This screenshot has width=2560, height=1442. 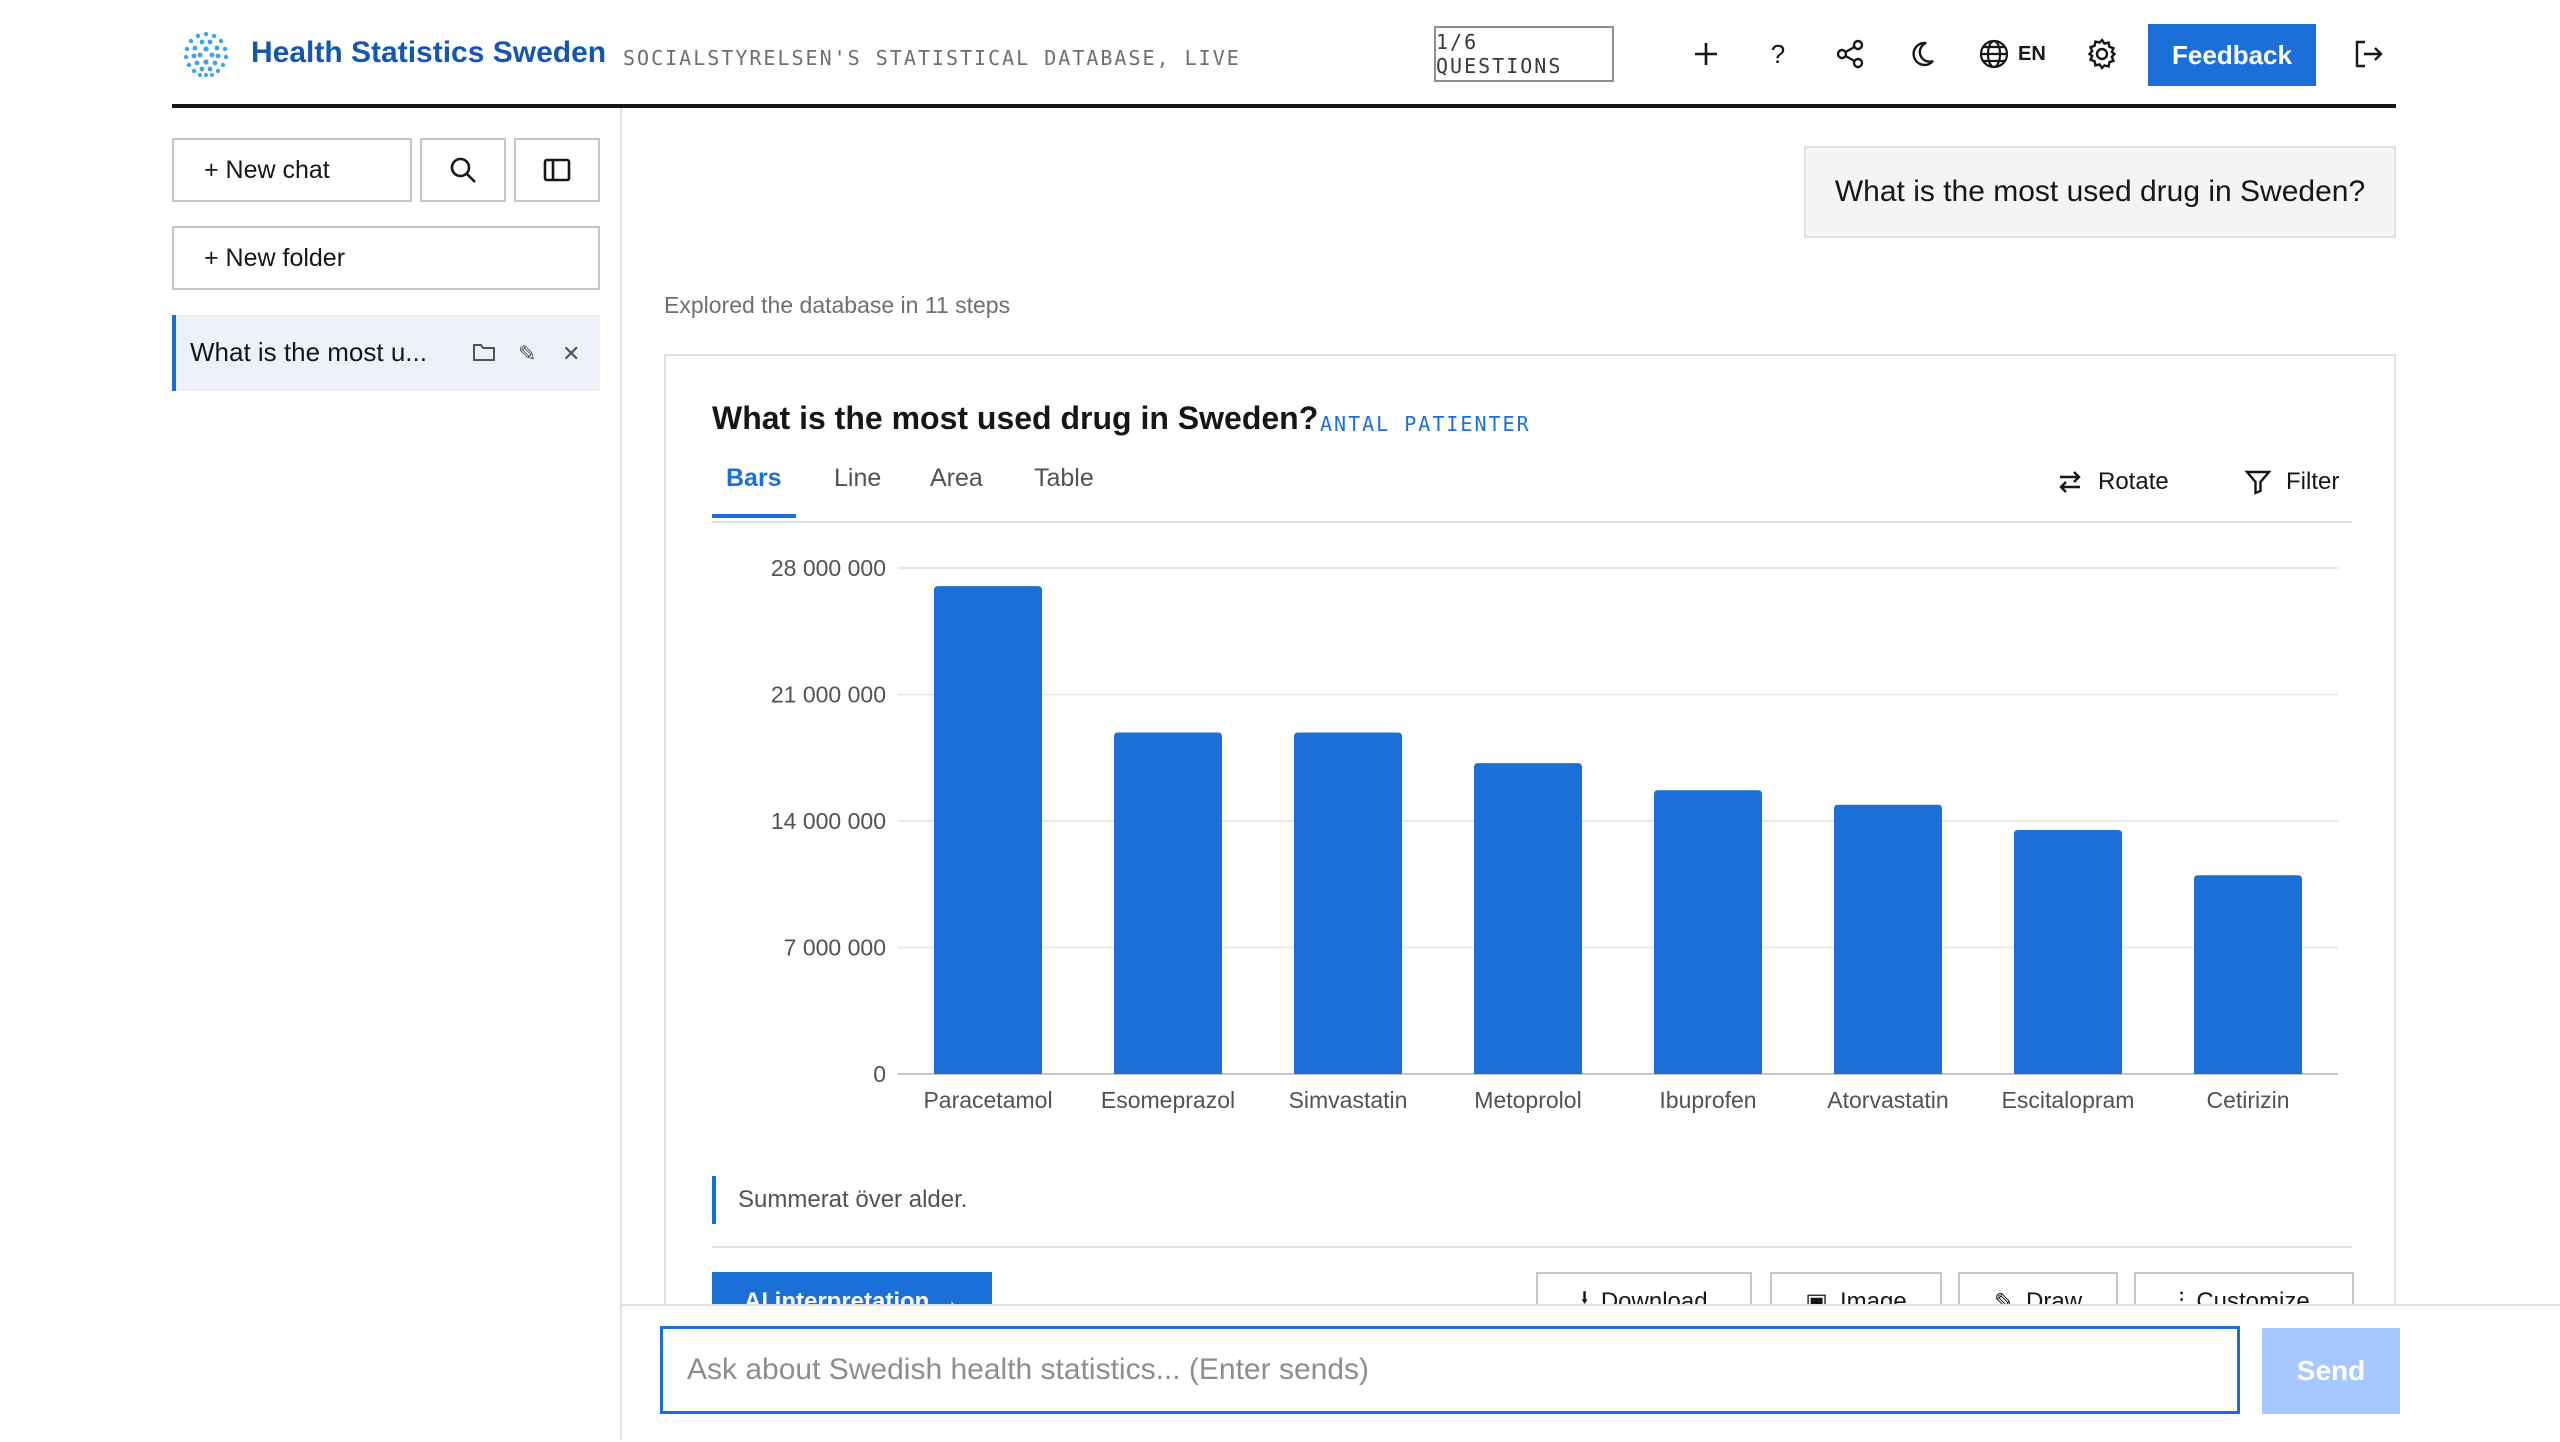 I want to click on question-counter: 1/6 QUESTIONS, so click(x=1524, y=54).